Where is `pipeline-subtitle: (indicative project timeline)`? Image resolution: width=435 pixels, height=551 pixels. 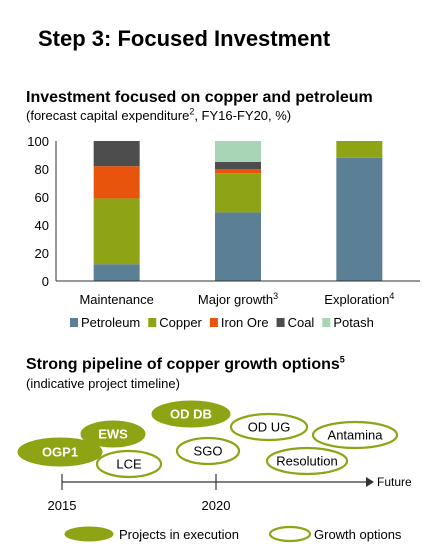
pipeline-subtitle: (indicative project timeline) is located at coordinates (103, 383).